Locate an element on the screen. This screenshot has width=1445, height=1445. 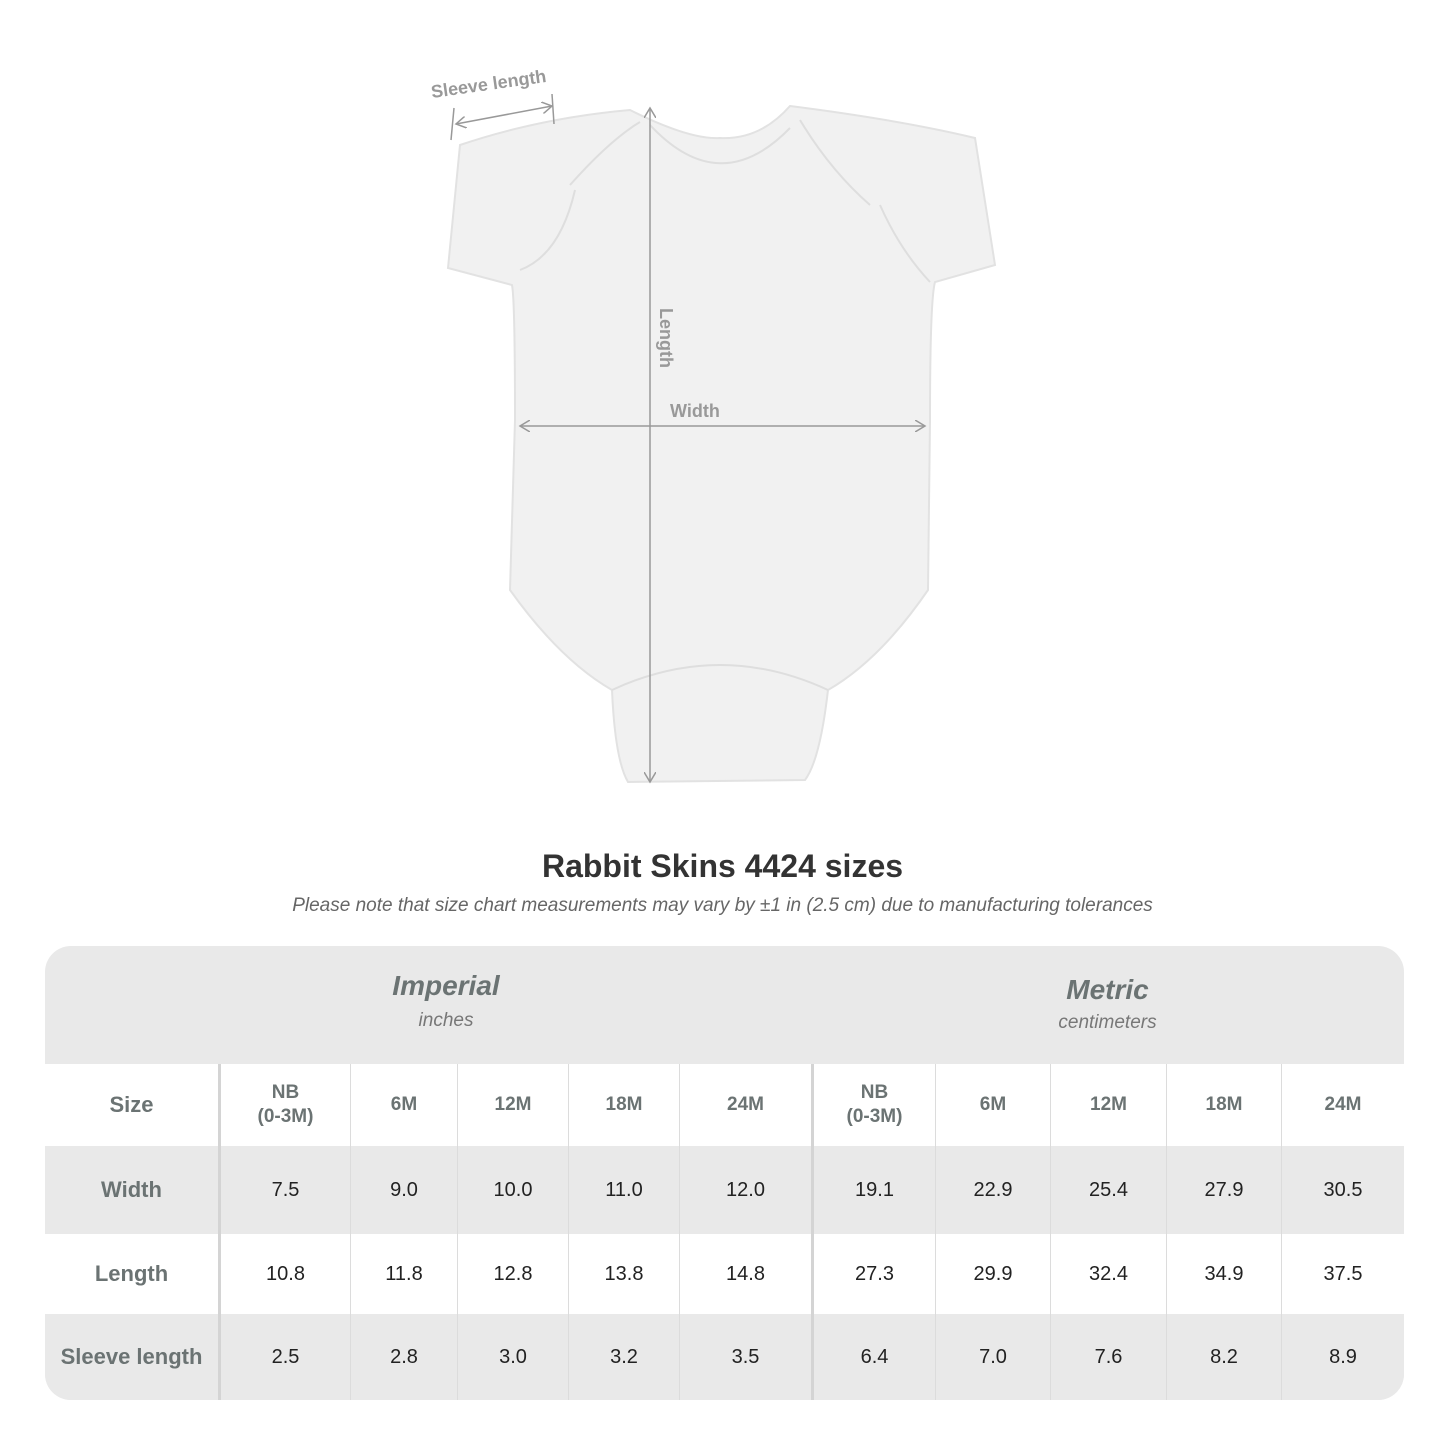
measurement-cell: 2.8 is located at coordinates (403, 1357).